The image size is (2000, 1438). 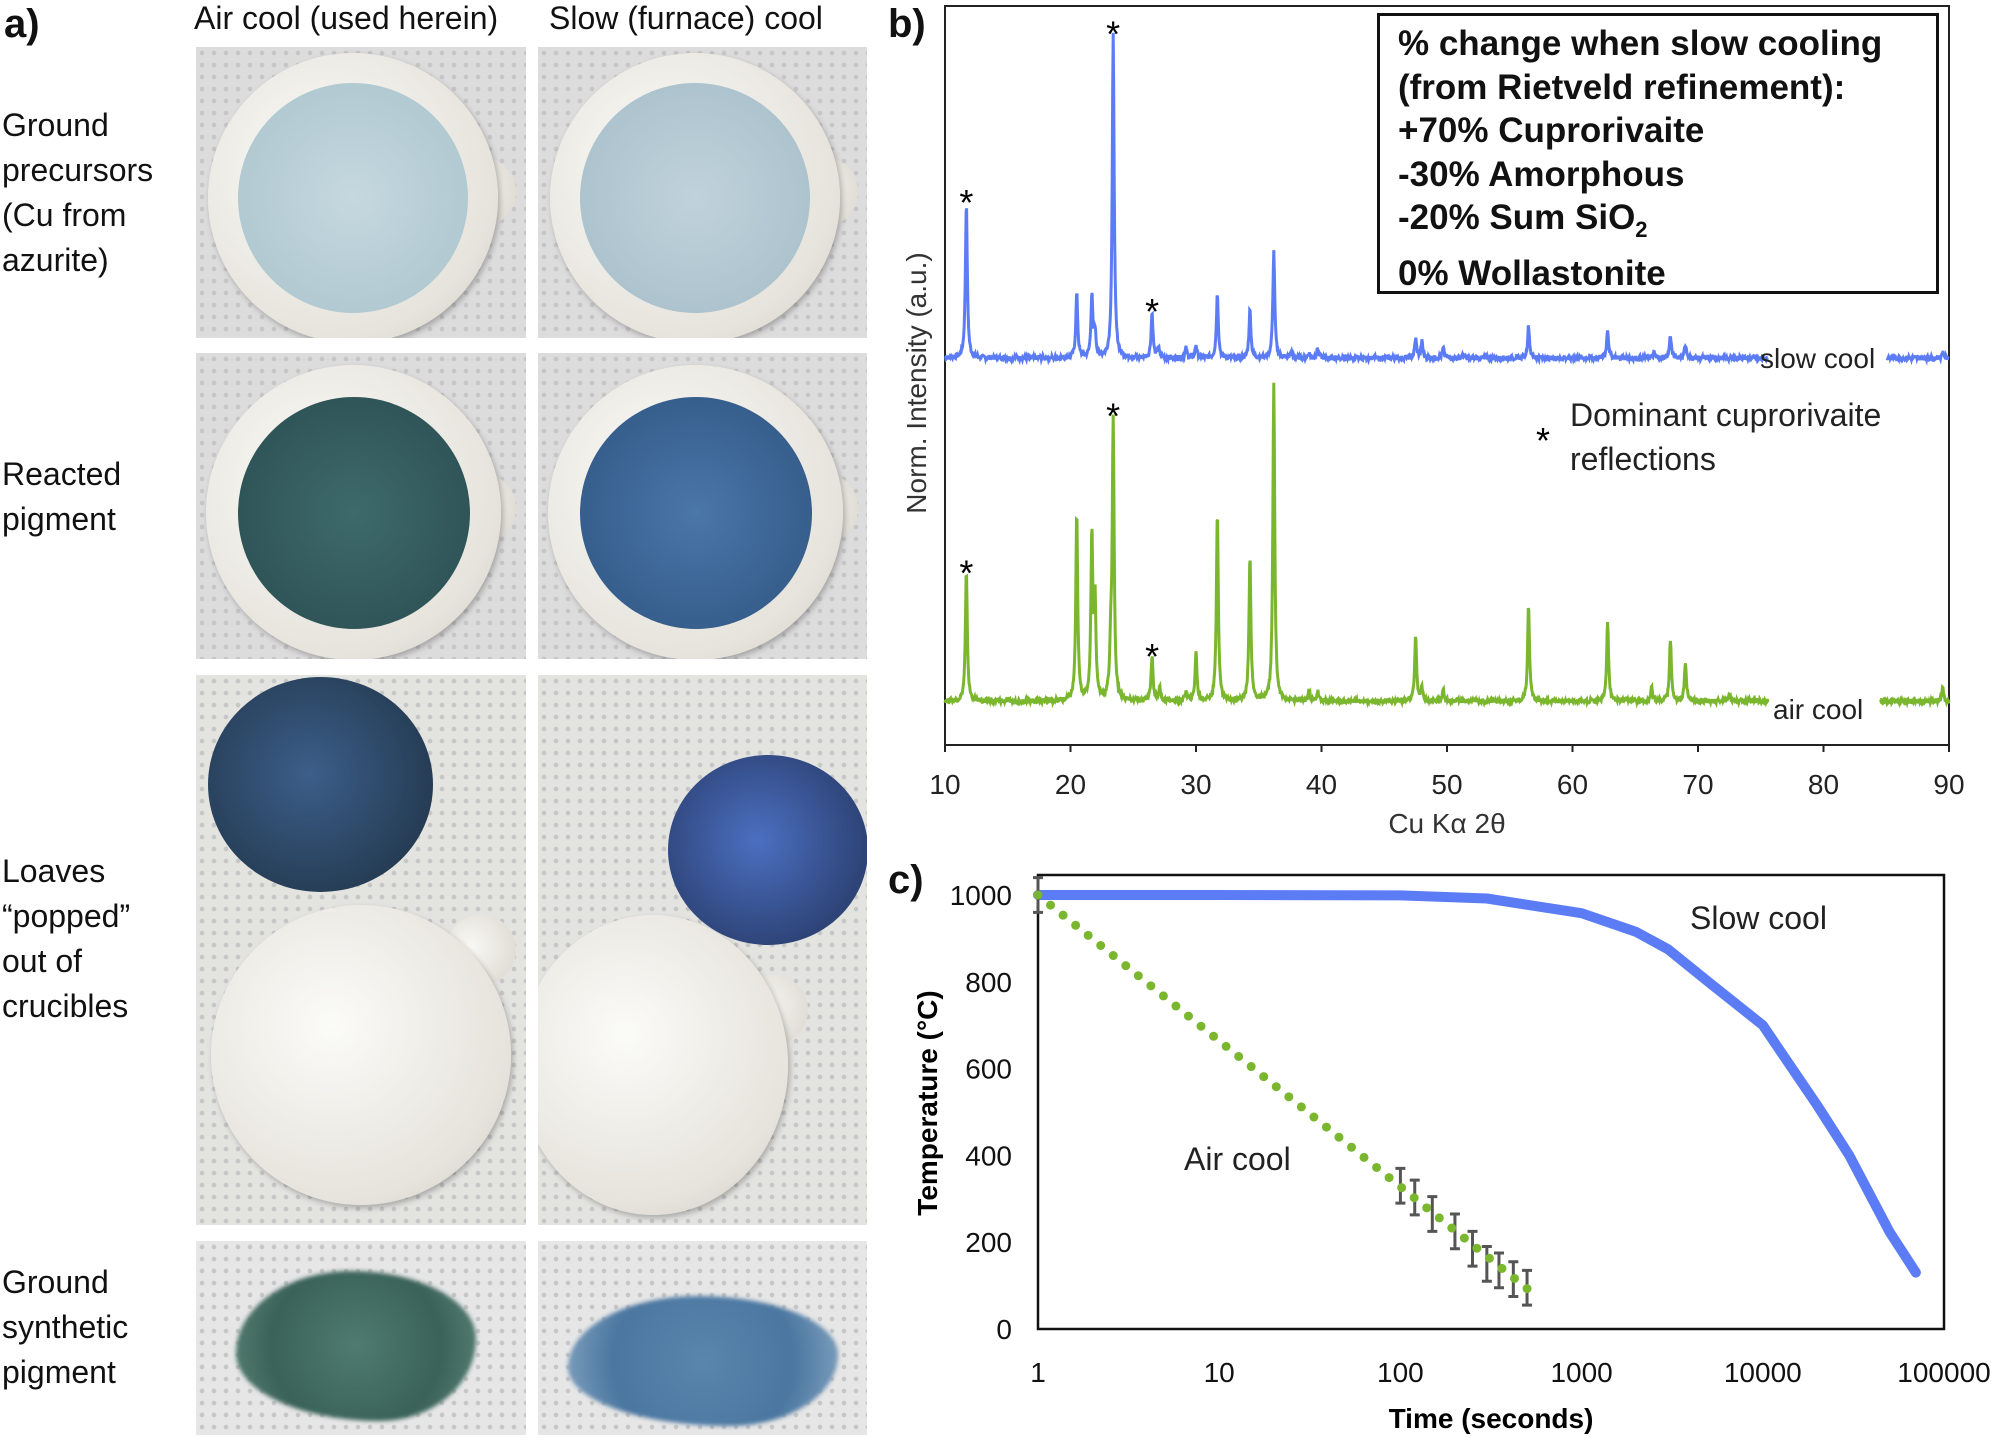 What do you see at coordinates (1321, 784) in the screenshot?
I see `x-tick-label: 40` at bounding box center [1321, 784].